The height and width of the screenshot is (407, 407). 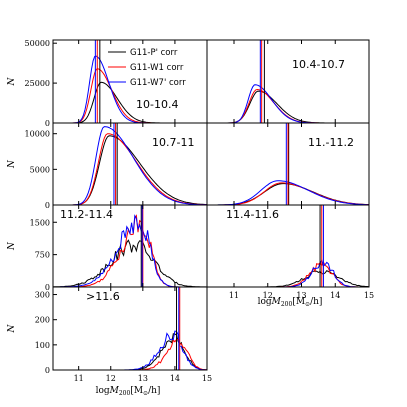 I want to click on panel-7-frame, so click(x=130, y=328).